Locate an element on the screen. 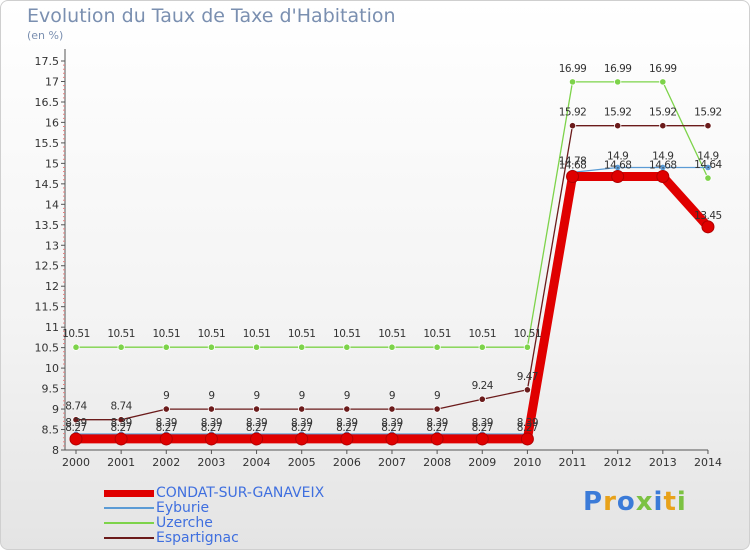 Image resolution: width=750 pixels, height=550 pixels. logo-letter: x is located at coordinates (644, 502).